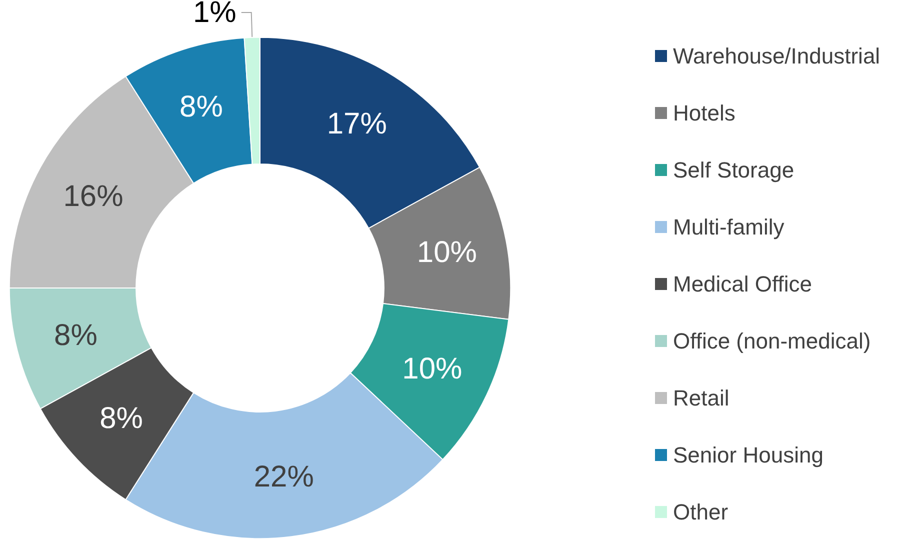 This screenshot has width=920, height=539. What do you see at coordinates (284, 477) in the screenshot?
I see `data-label: 22%` at bounding box center [284, 477].